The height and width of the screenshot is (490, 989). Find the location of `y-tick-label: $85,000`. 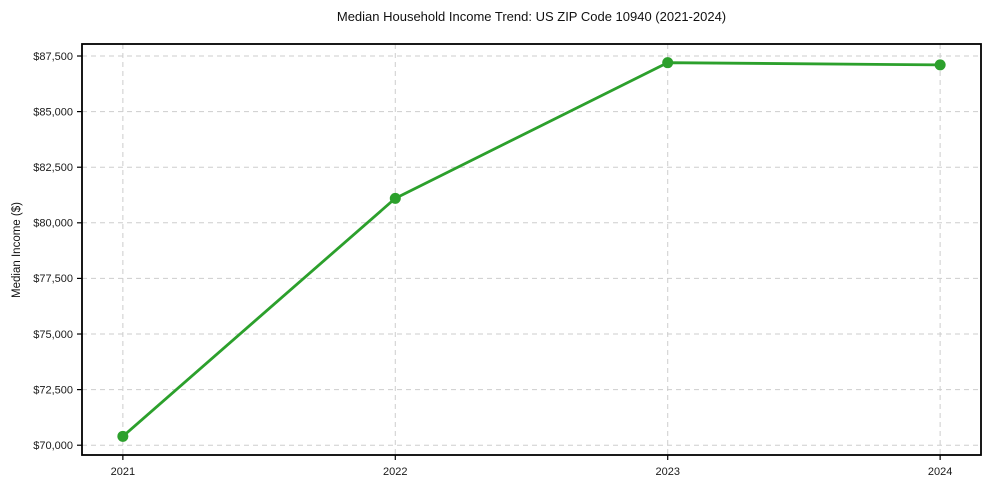

y-tick-label: $85,000 is located at coordinates (53, 112).